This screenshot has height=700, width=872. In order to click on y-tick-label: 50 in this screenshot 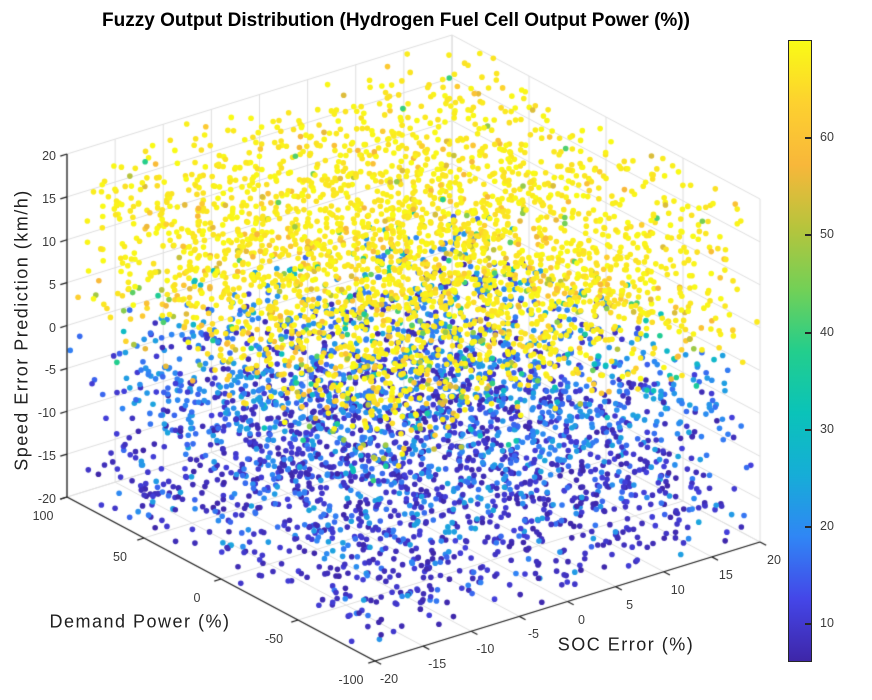, I will do `click(120, 557)`.